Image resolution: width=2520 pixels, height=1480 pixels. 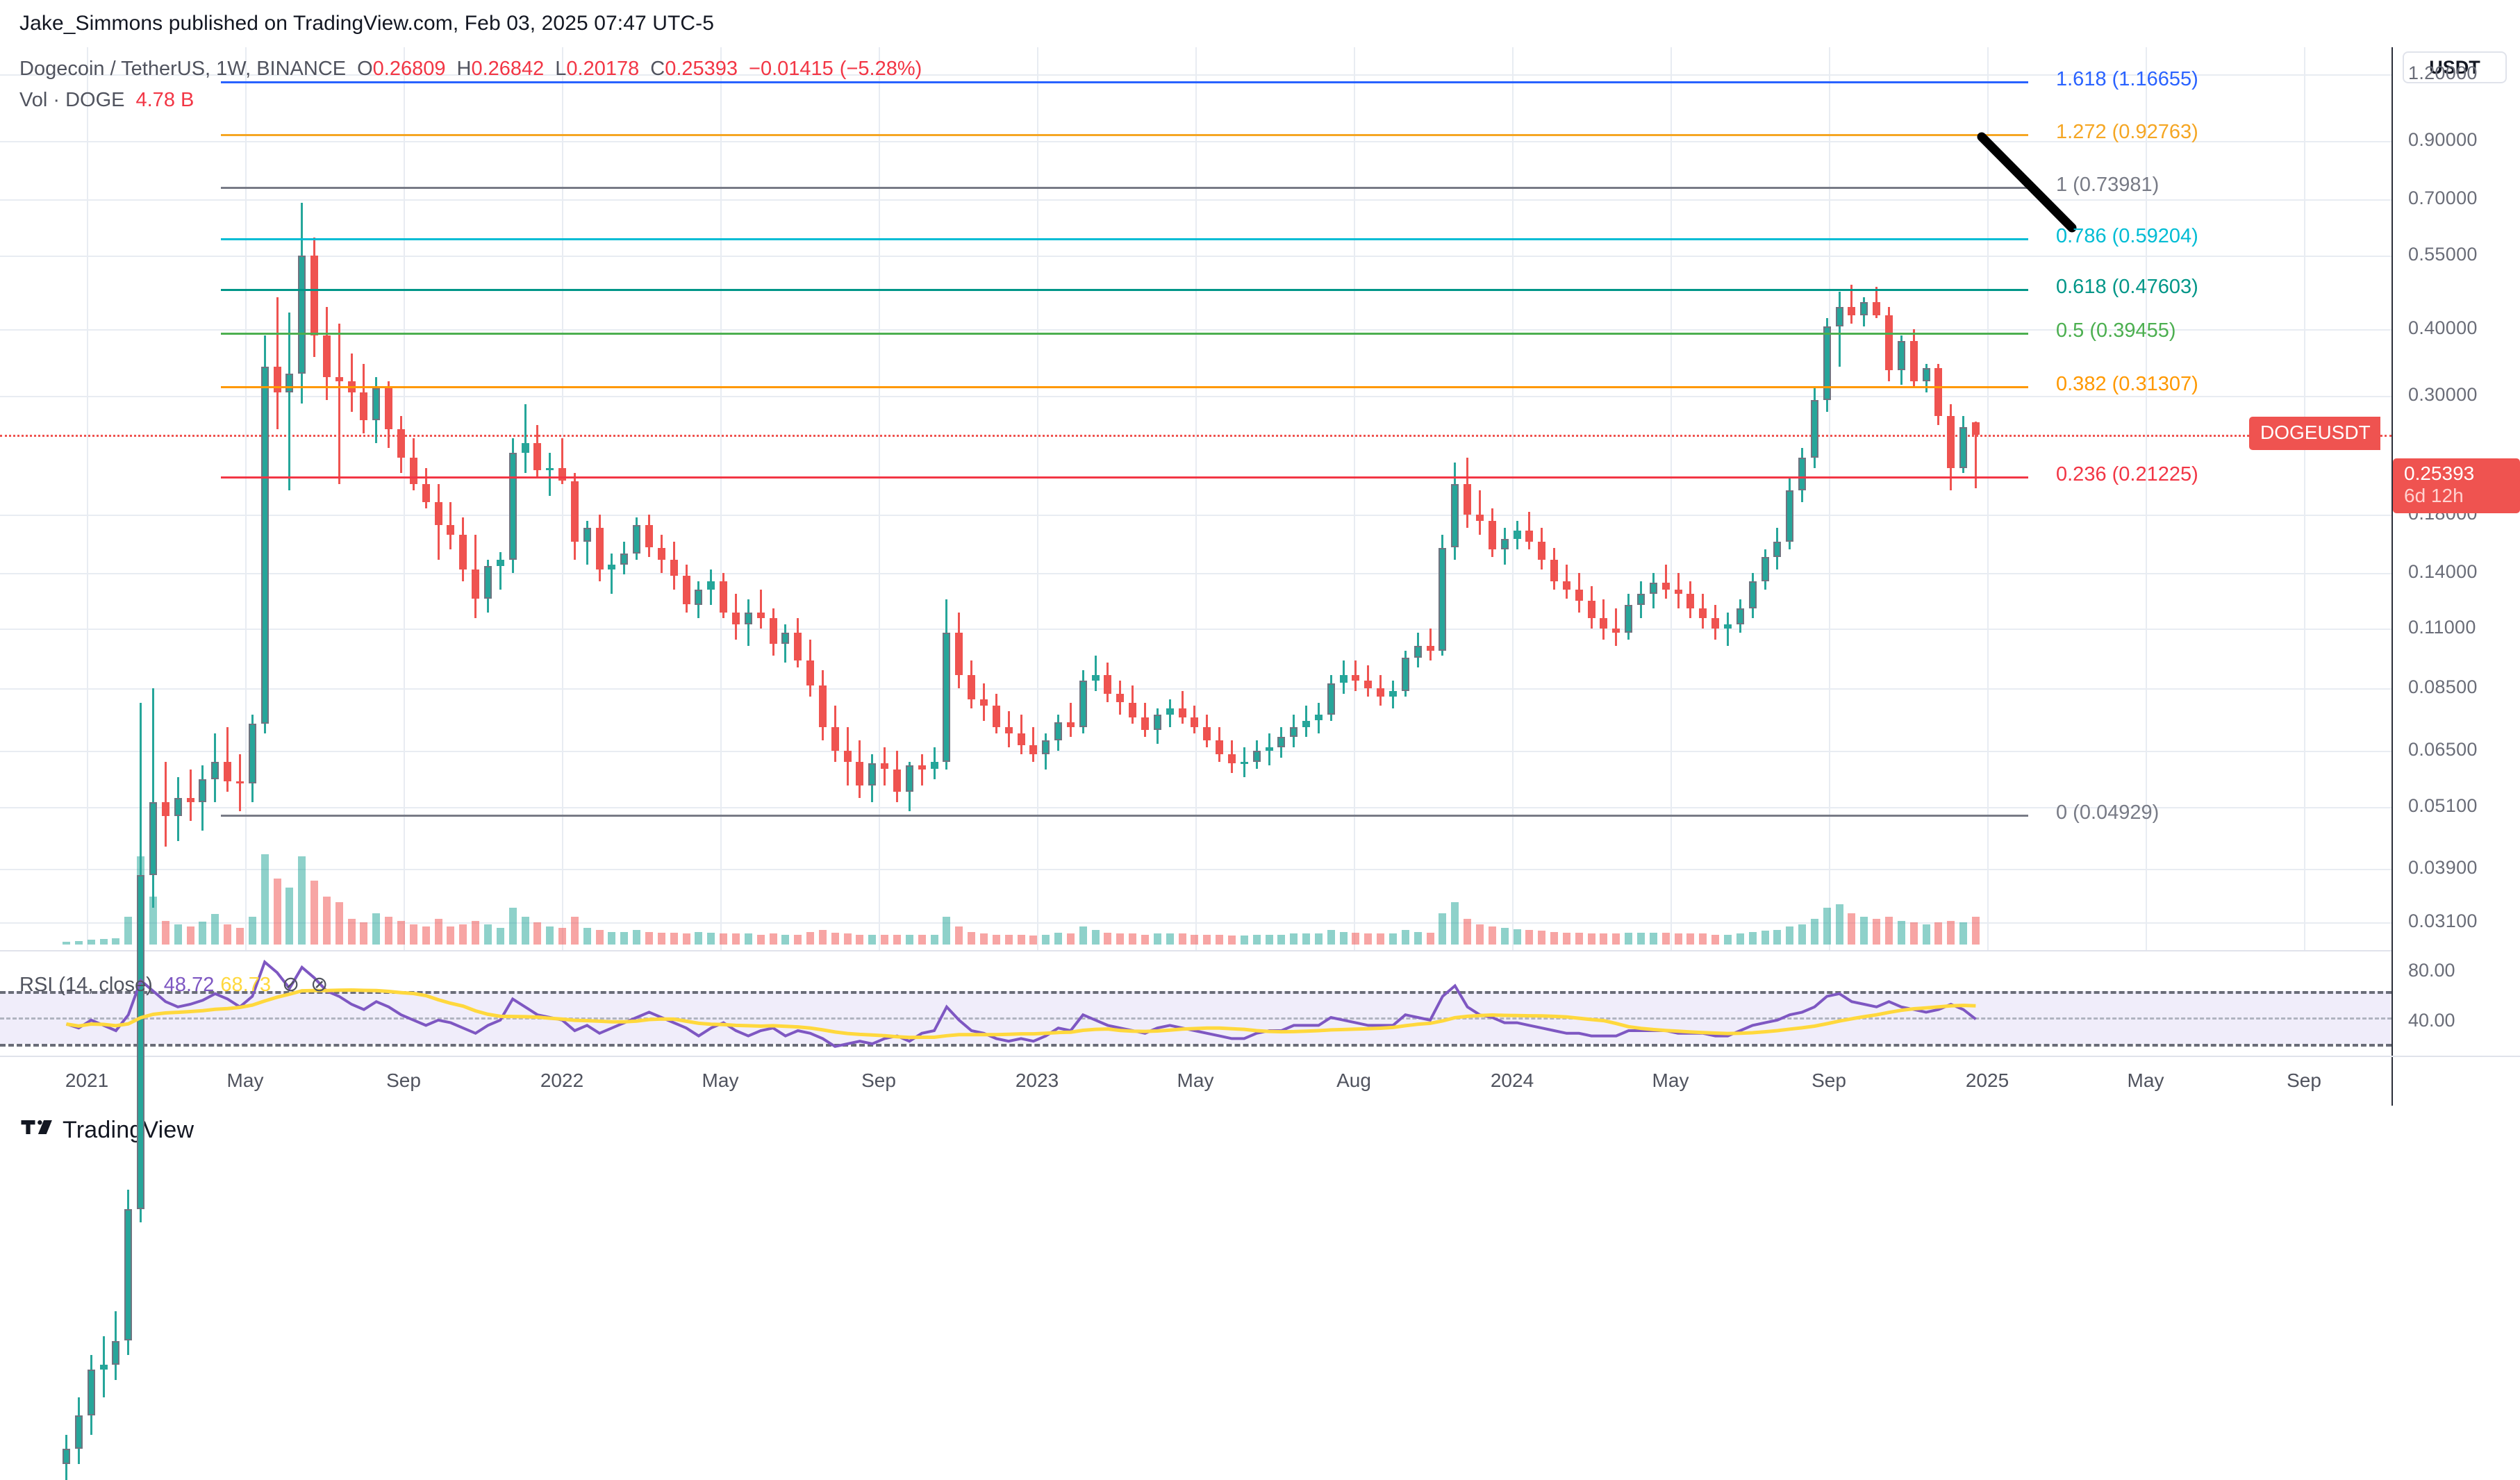 What do you see at coordinates (1124, 386) in the screenshot?
I see `fib-line-0.382` at bounding box center [1124, 386].